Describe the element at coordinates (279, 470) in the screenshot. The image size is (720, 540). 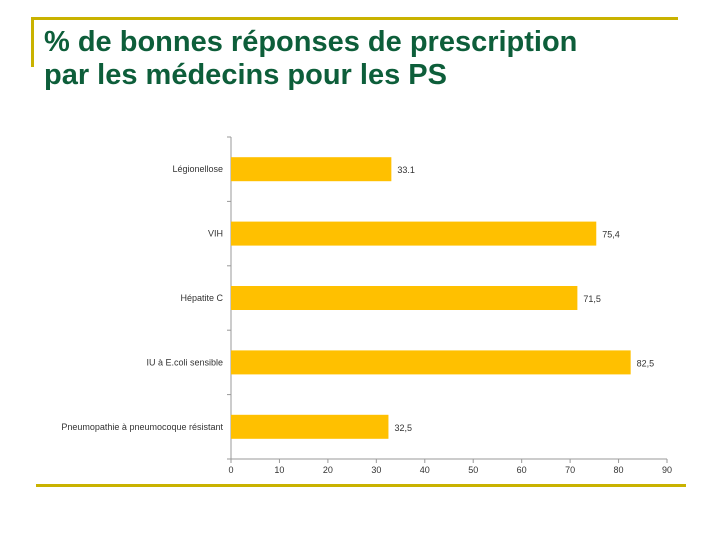
I see `x-tick-label: 10` at that location.